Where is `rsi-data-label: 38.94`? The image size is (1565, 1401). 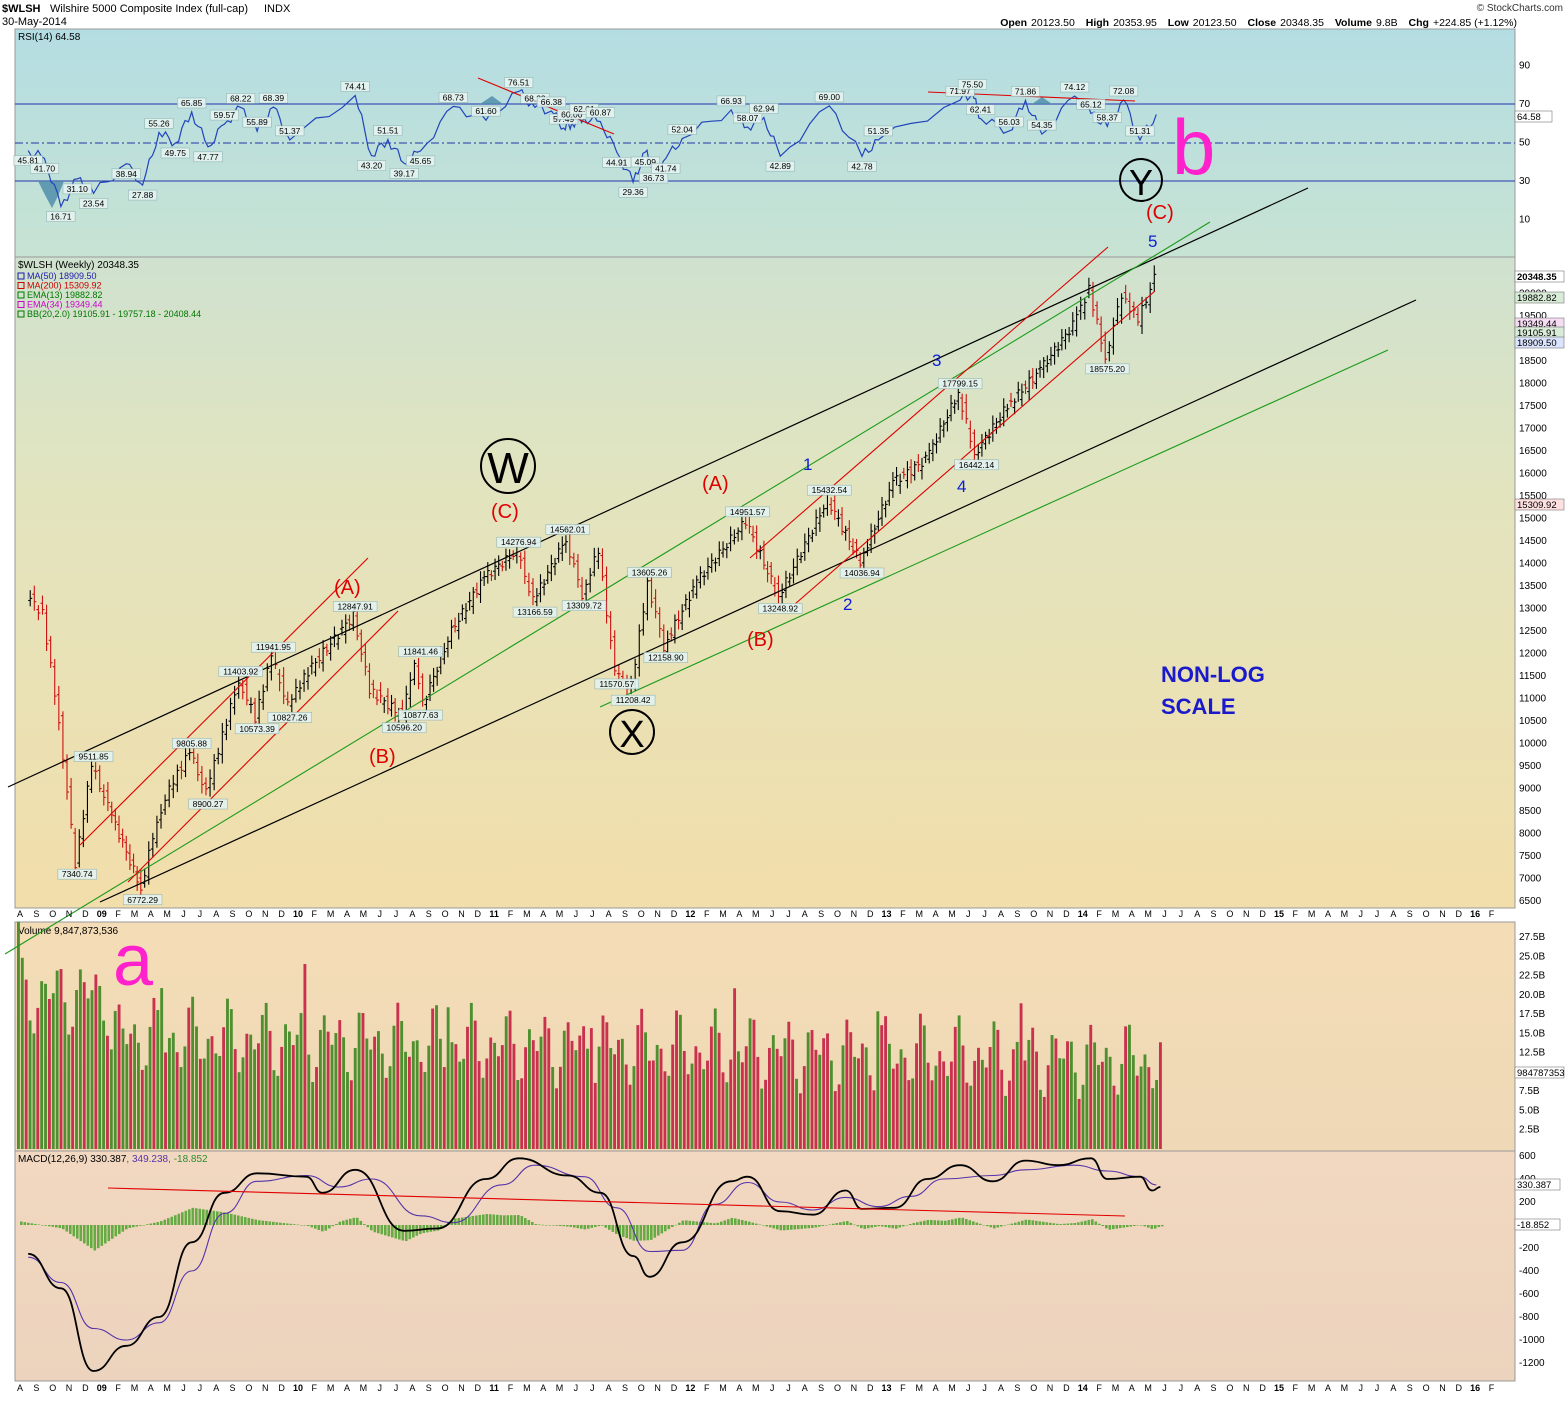 rsi-data-label: 38.94 is located at coordinates (126, 174).